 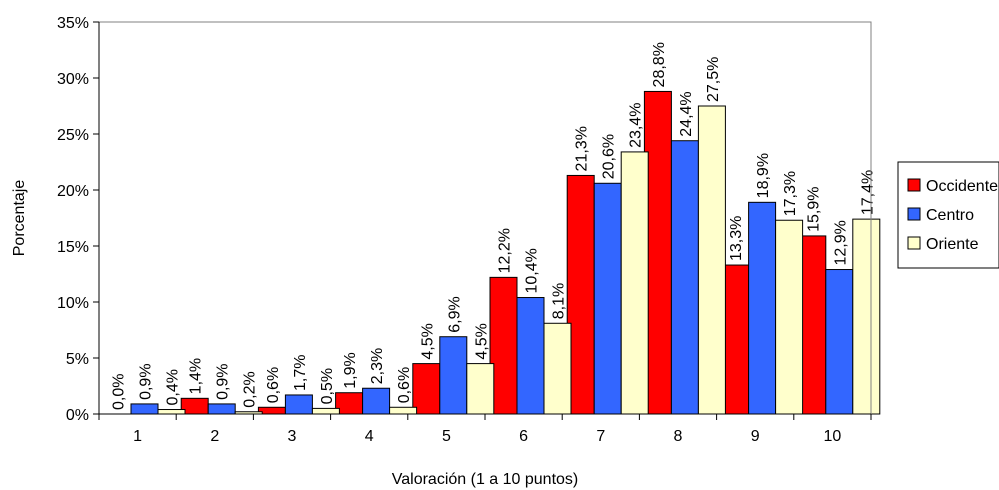 I want to click on x-tick-label-1: 1, so click(x=137, y=436).